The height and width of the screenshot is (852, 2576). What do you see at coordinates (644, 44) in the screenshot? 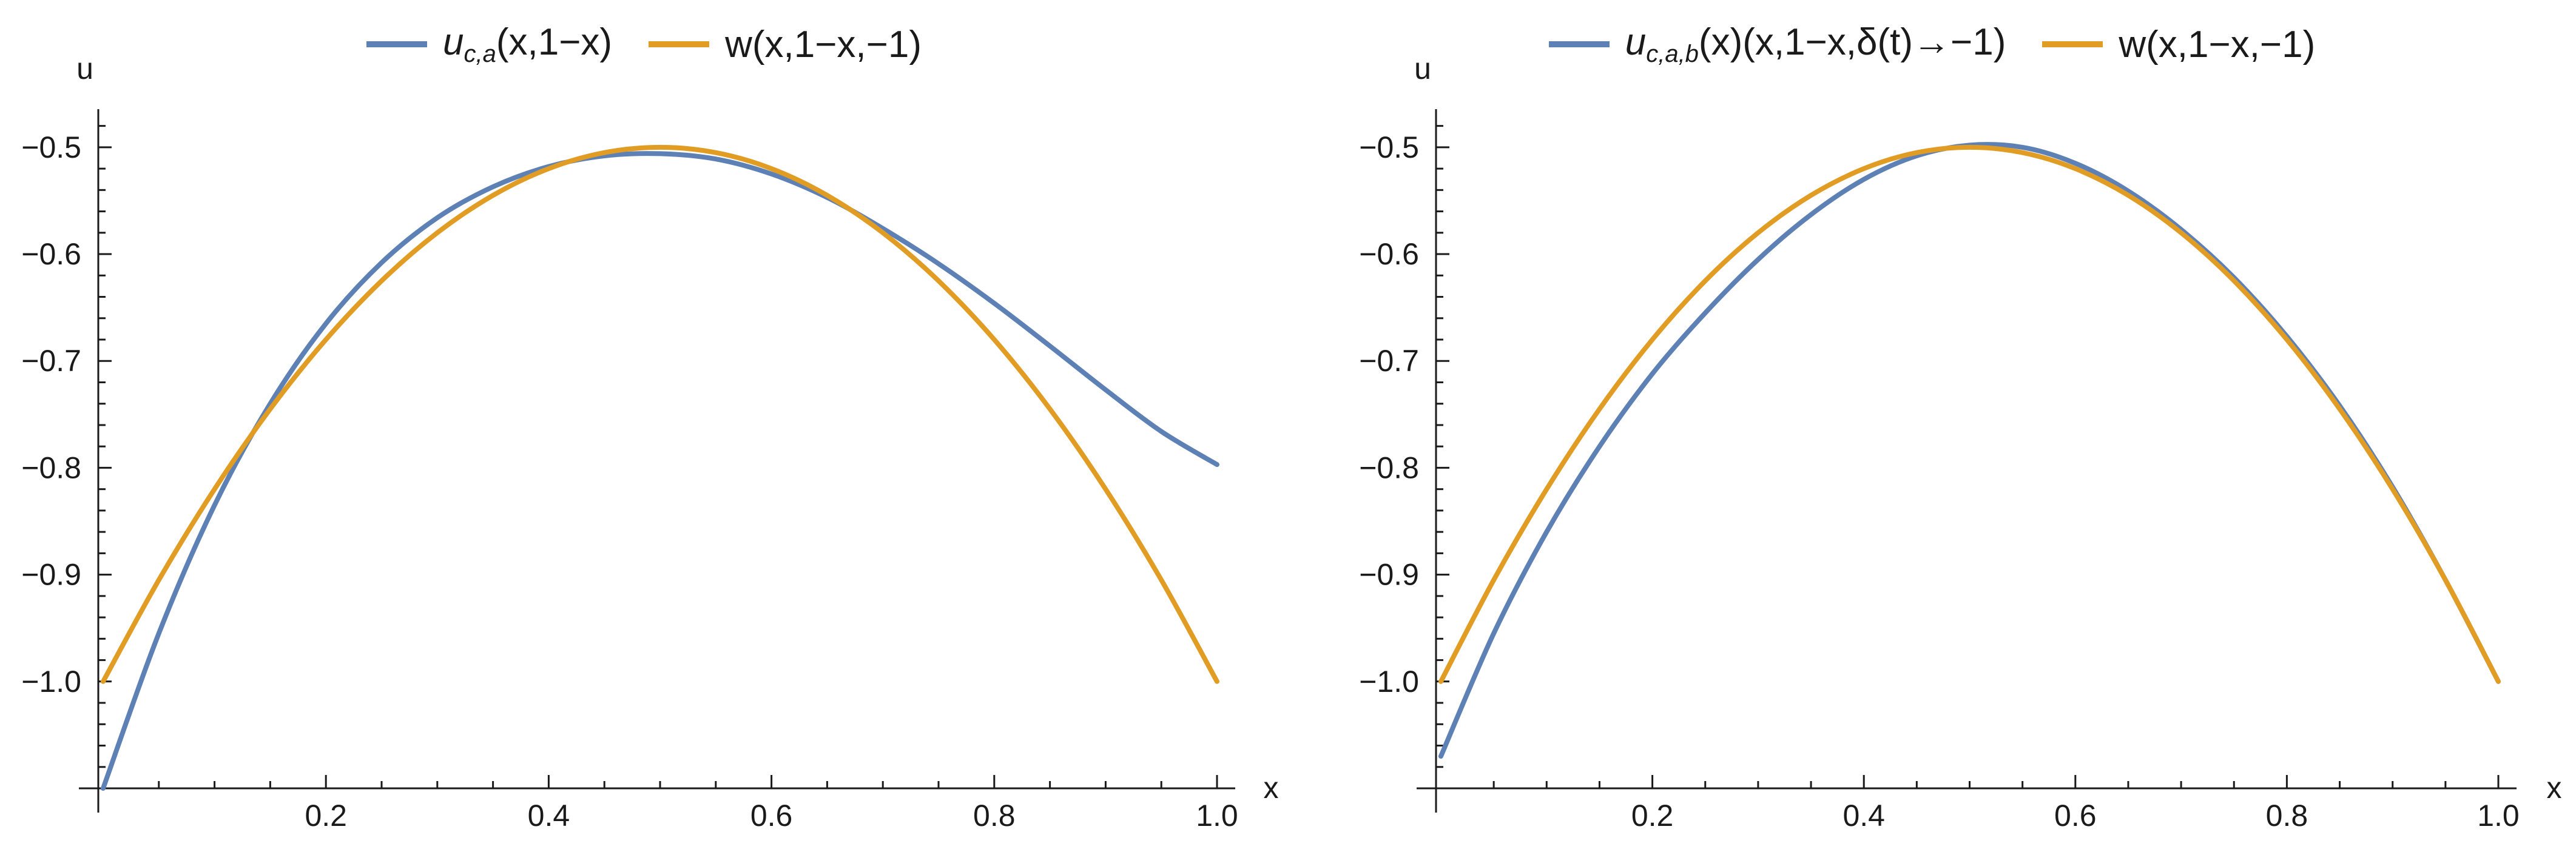
I see `chart-legend: uc,a(x,1−x) w(x,1−x,−1)` at bounding box center [644, 44].